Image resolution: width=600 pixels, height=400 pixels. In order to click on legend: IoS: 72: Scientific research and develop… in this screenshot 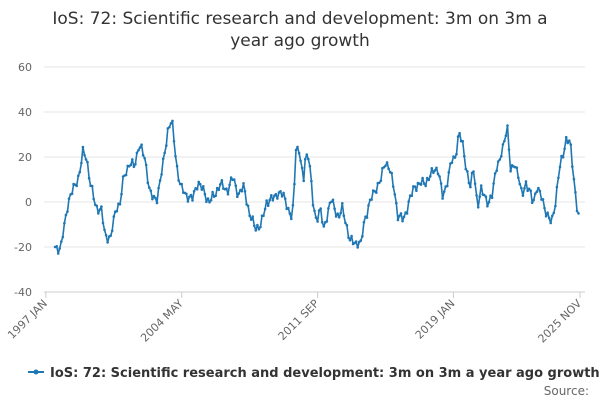, I will do `click(314, 373)`.